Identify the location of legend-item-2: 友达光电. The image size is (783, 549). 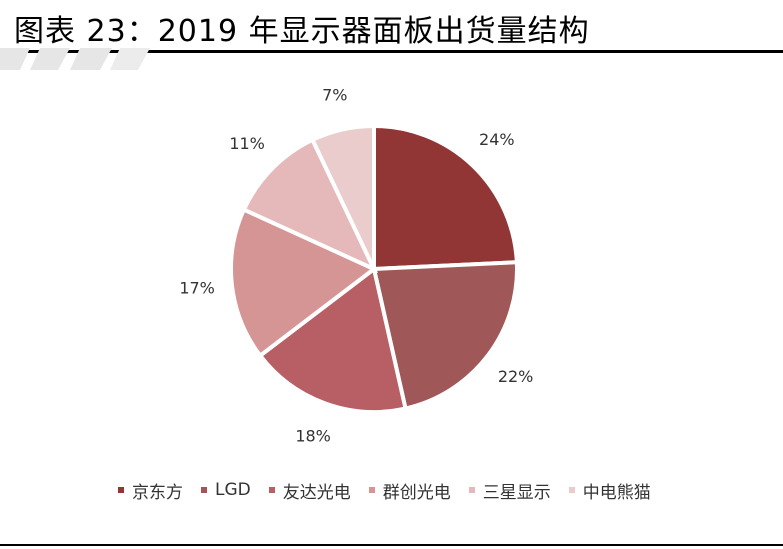
(309, 490).